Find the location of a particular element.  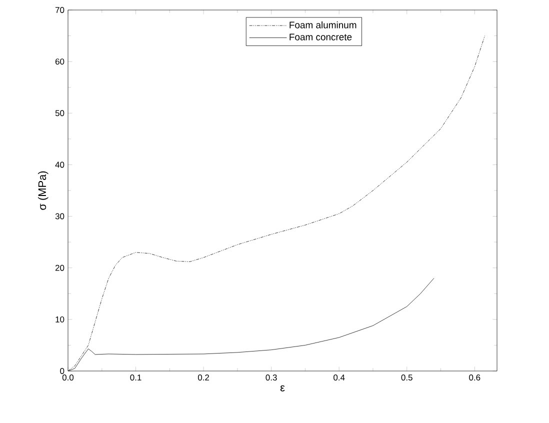

x-tick-label: 0.3 is located at coordinates (271, 377).